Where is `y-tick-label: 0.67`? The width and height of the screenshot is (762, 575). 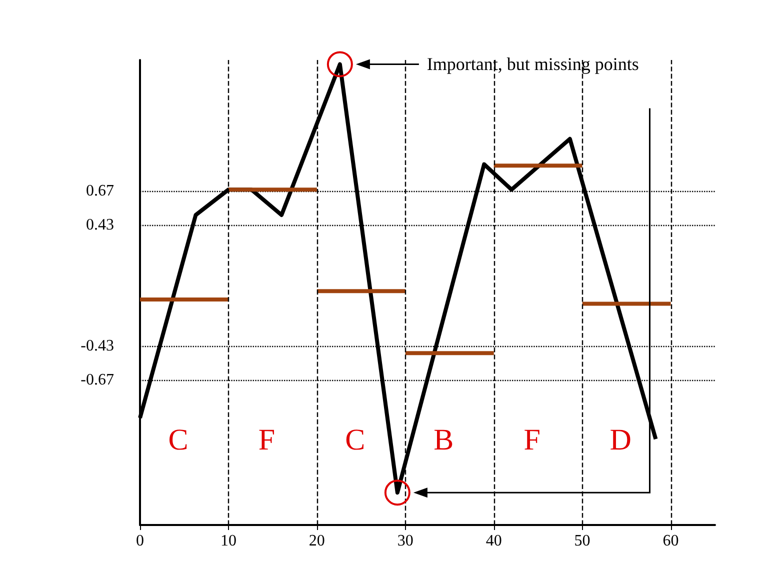
y-tick-label: 0.67 is located at coordinates (100, 191).